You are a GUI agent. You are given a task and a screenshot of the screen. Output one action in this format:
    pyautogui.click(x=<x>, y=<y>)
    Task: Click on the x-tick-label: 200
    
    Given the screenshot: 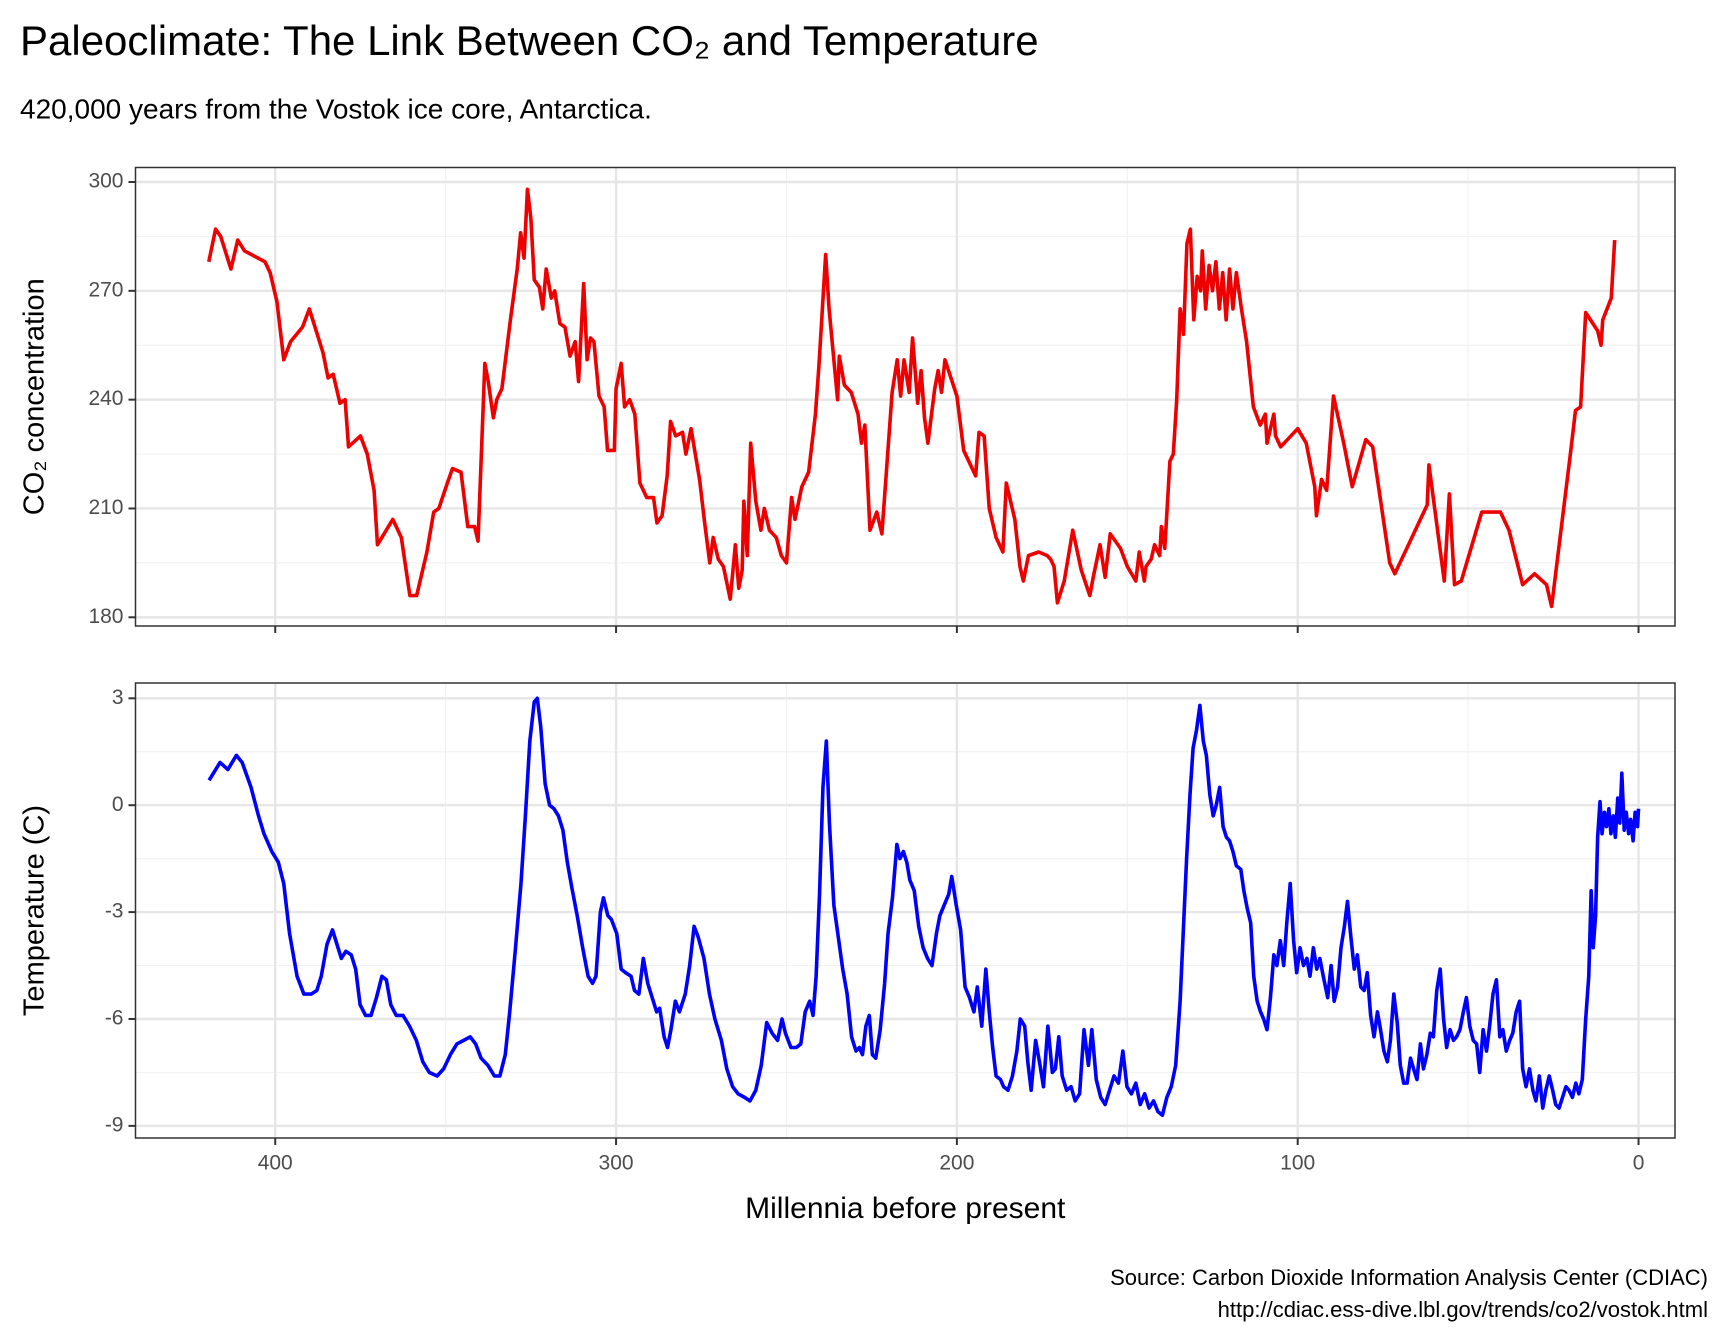 What is the action you would take?
    pyautogui.click(x=956, y=1163)
    